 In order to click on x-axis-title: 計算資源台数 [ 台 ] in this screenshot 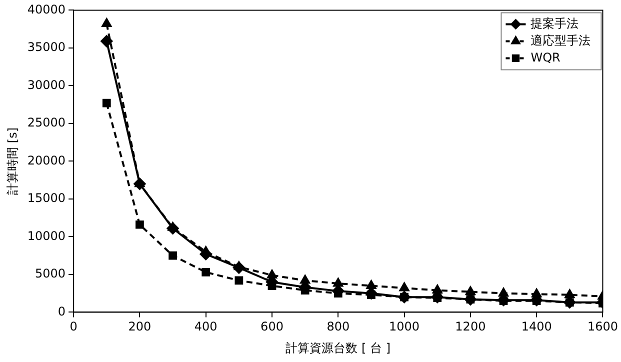, I will do `click(338, 347)`.